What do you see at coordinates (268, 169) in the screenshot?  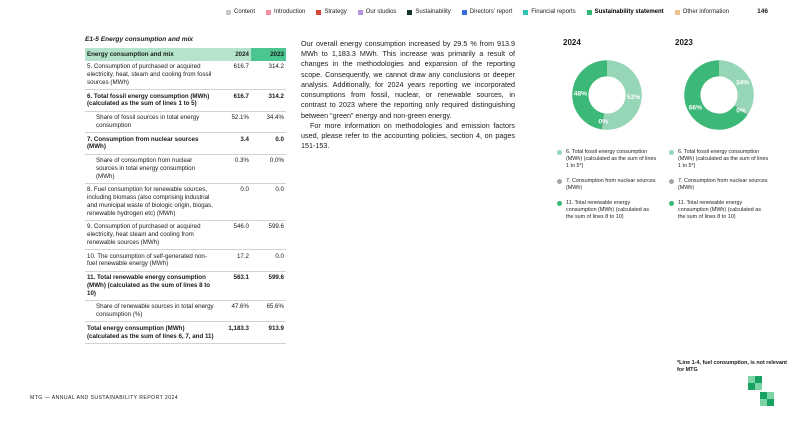 I see `row-value-2023: 0.0%` at bounding box center [268, 169].